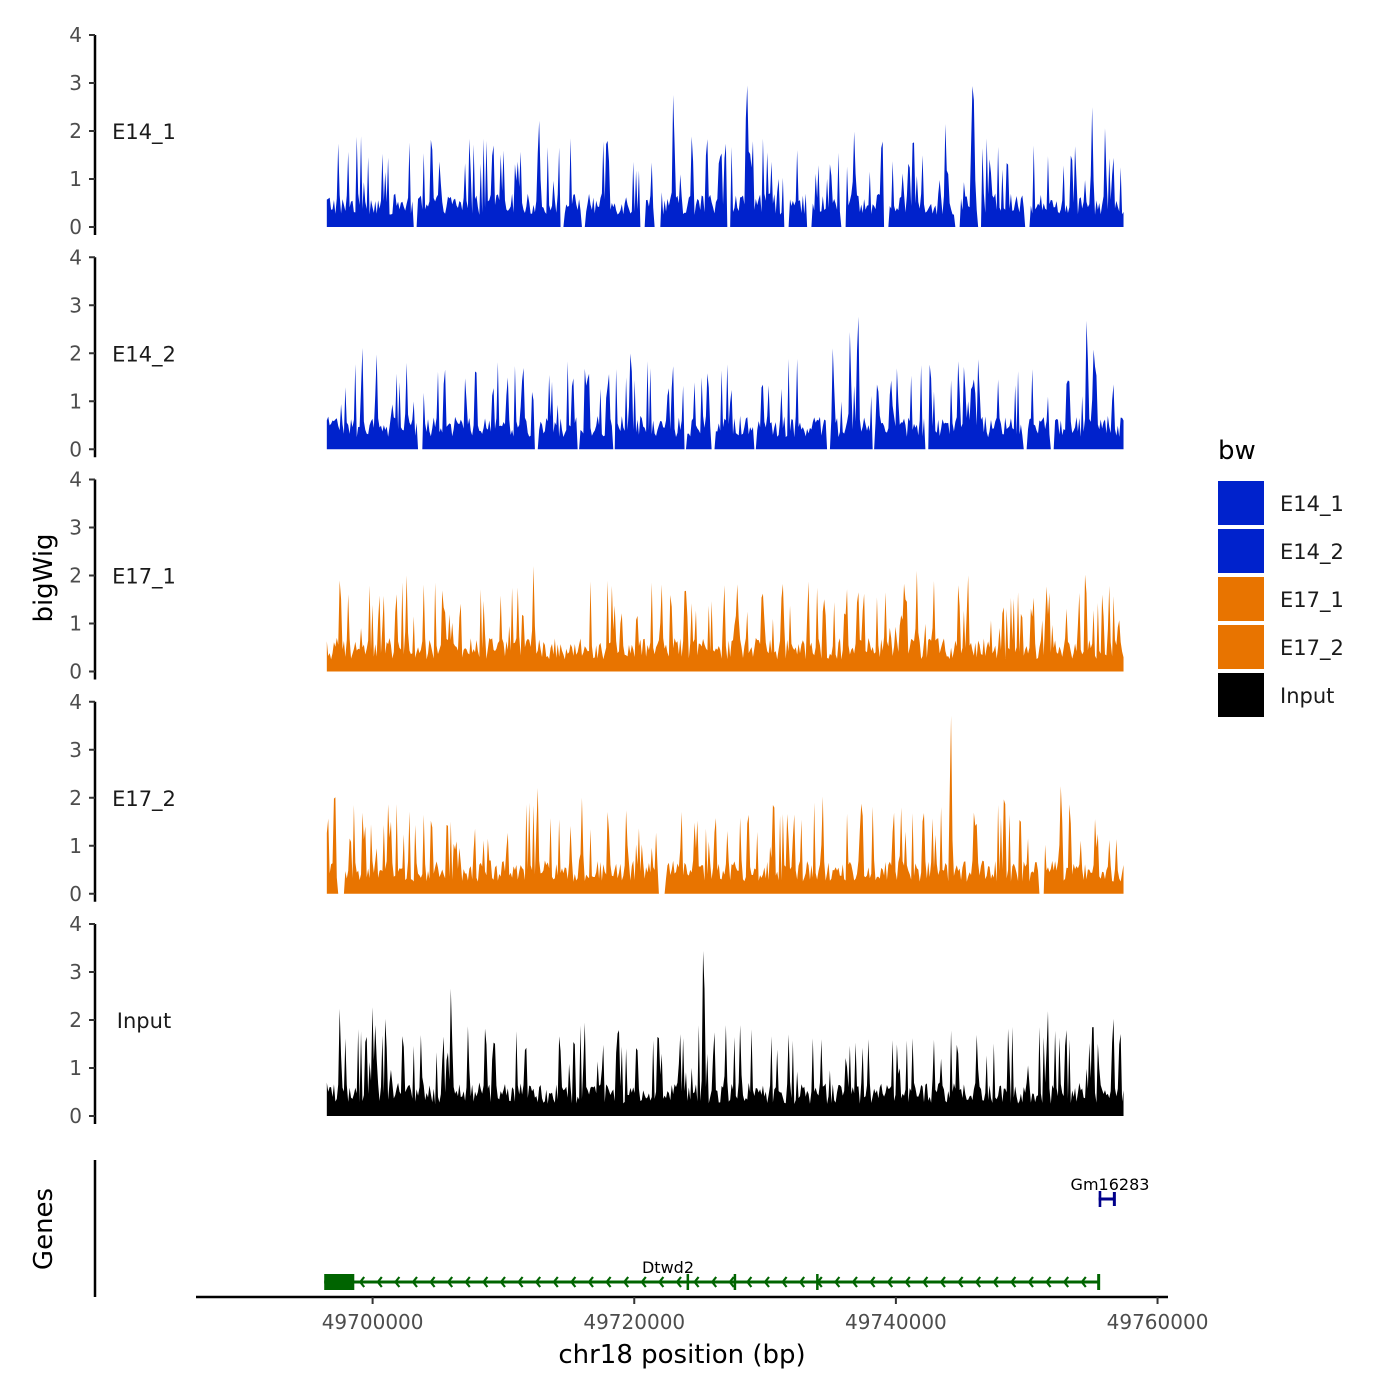 The width and height of the screenshot is (1400, 1400). I want to click on legend-title: bw, so click(1237, 451).